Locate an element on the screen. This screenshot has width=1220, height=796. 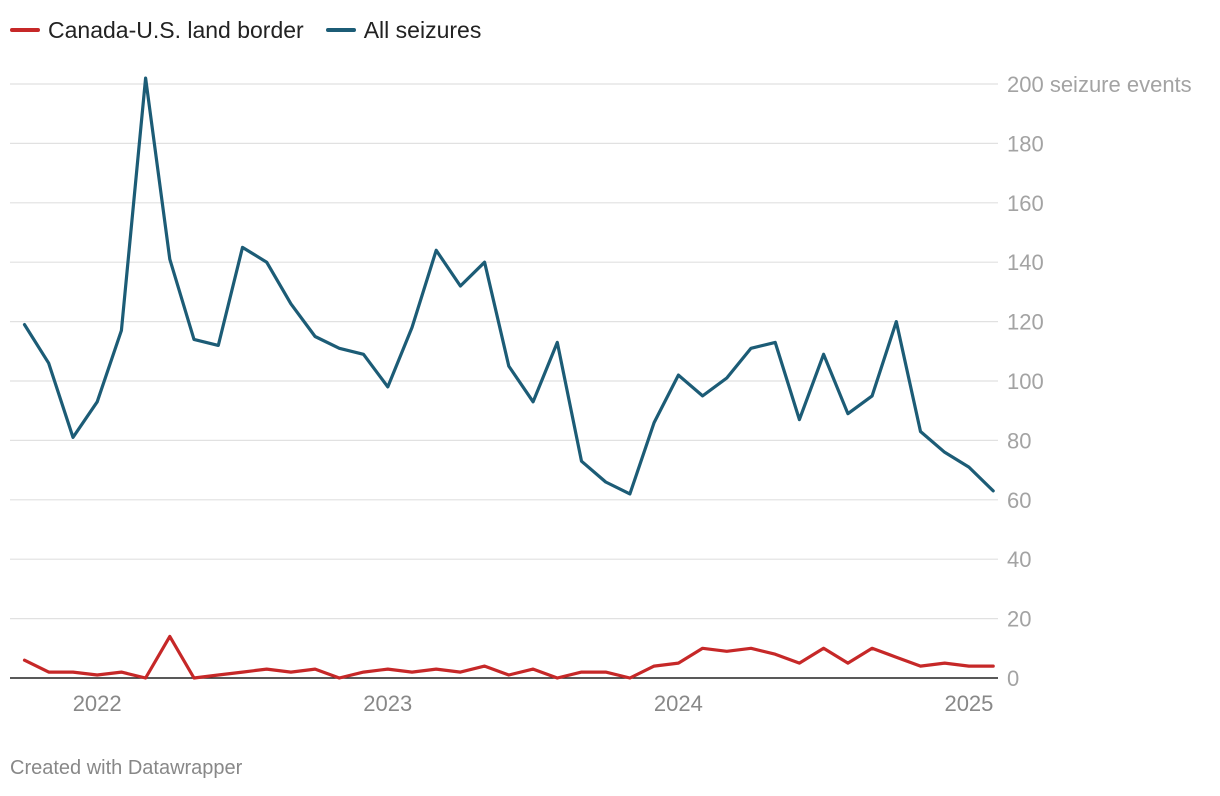
y-tick-label-120: 120 is located at coordinates (1025, 322).